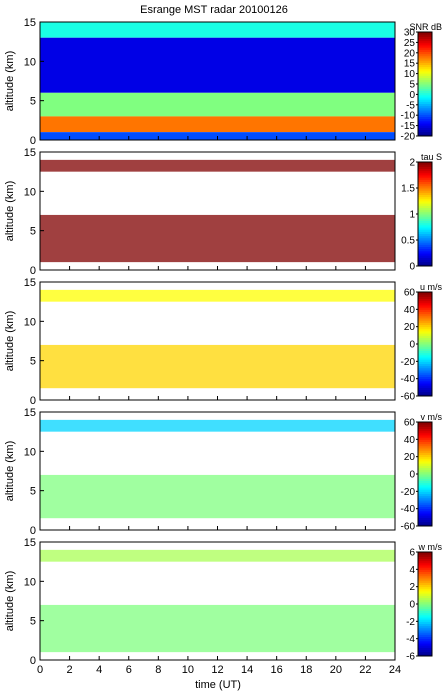 This screenshot has height=693, width=446. Describe the element at coordinates (408, 116) in the screenshot. I see `colorbar-tick-label: -10` at that location.